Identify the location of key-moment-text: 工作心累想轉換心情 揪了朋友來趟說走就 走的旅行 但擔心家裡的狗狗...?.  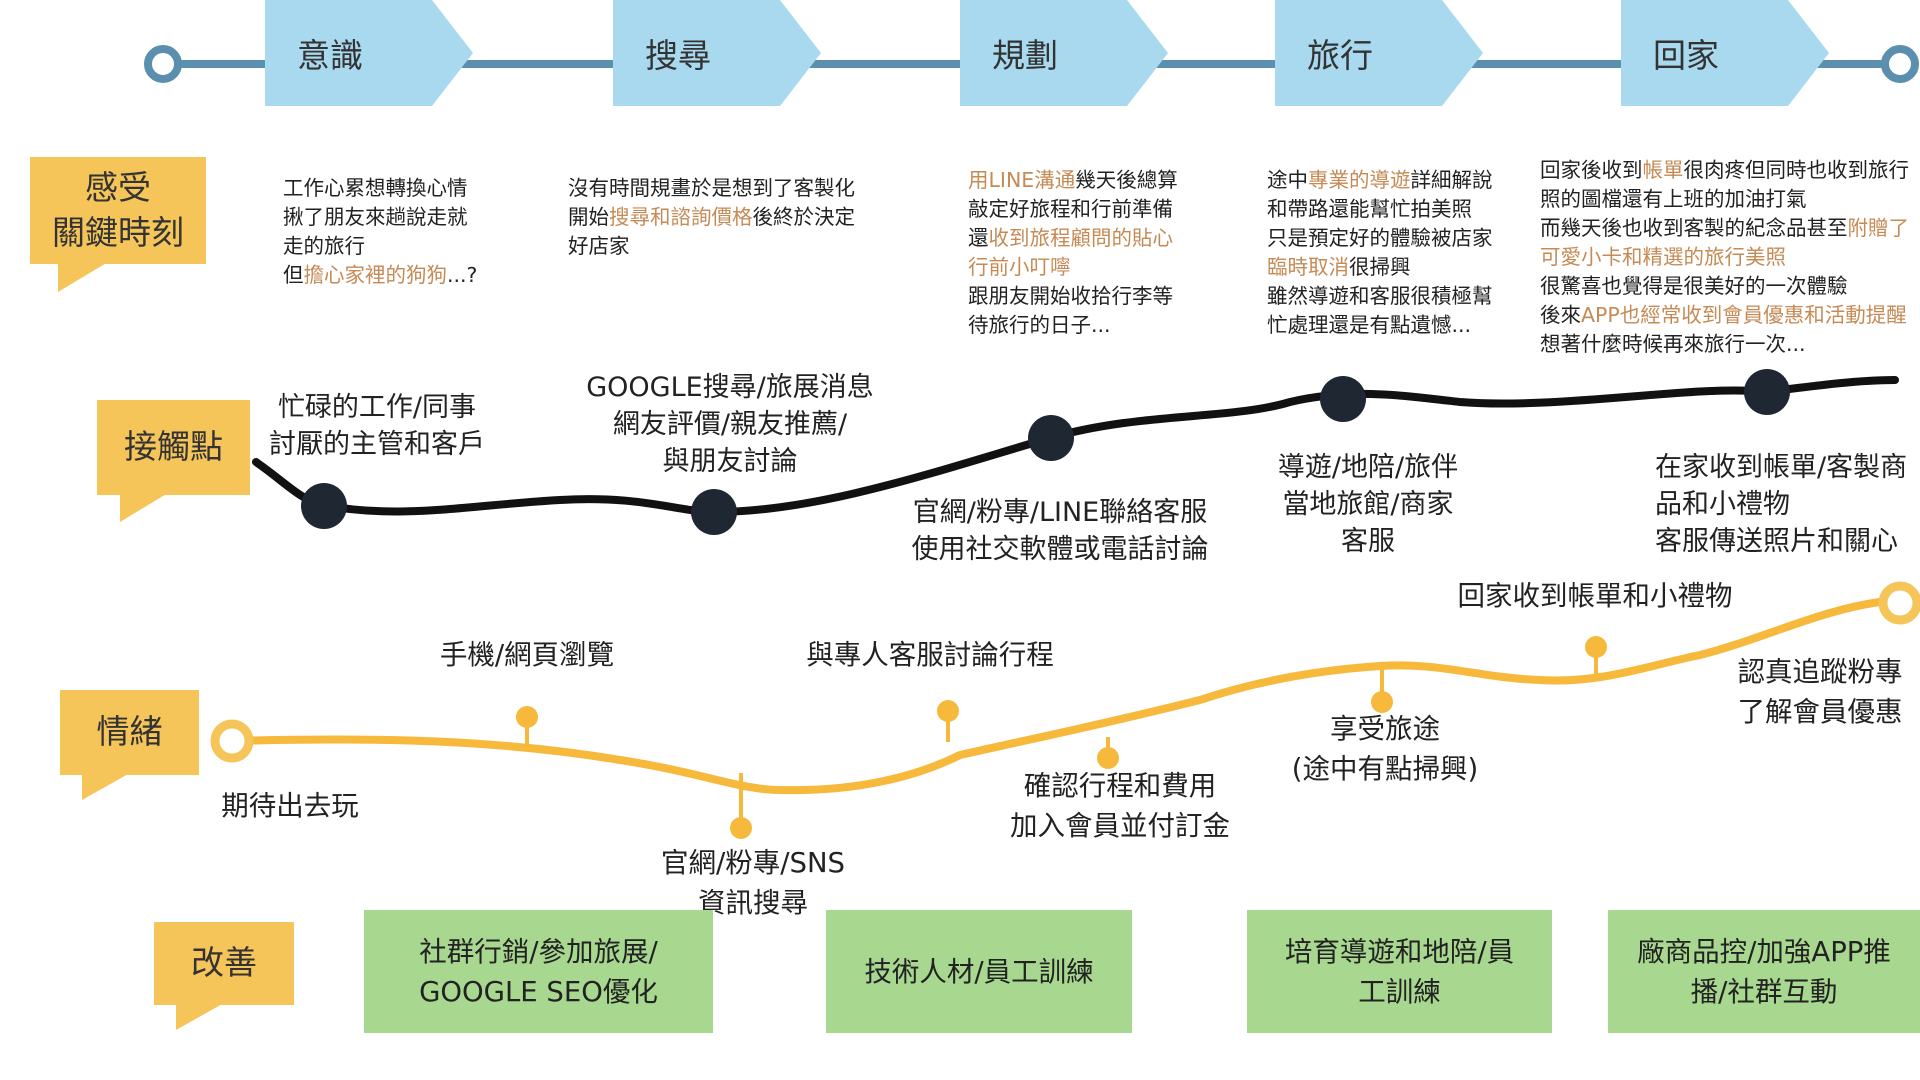
(380, 232).